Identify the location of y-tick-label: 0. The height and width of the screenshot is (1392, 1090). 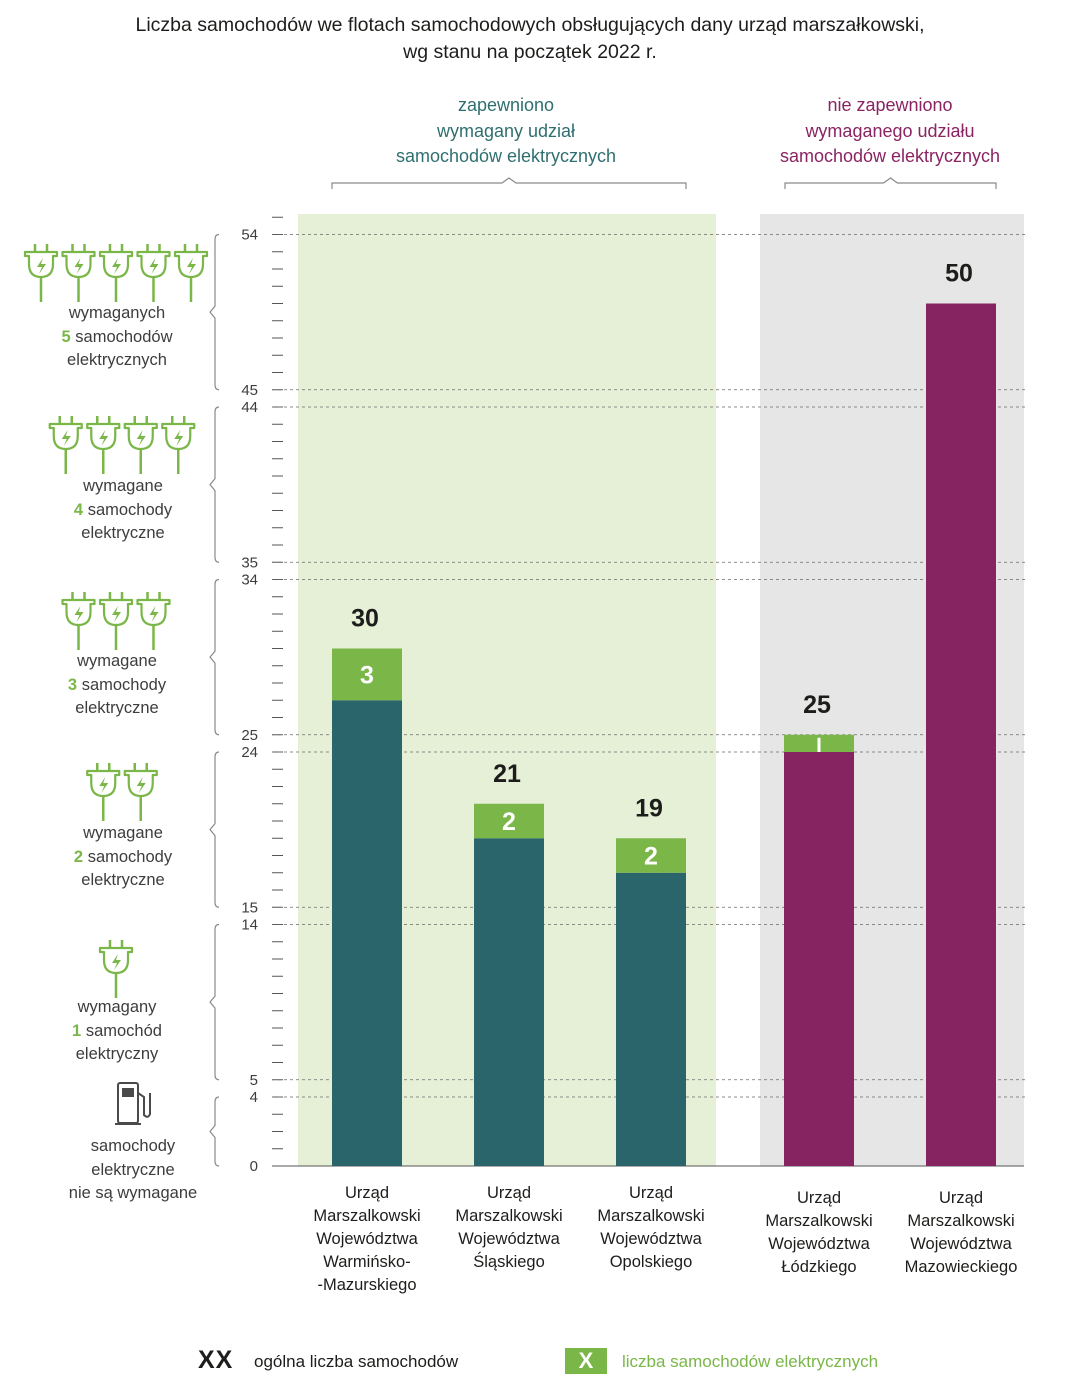
(254, 1166).